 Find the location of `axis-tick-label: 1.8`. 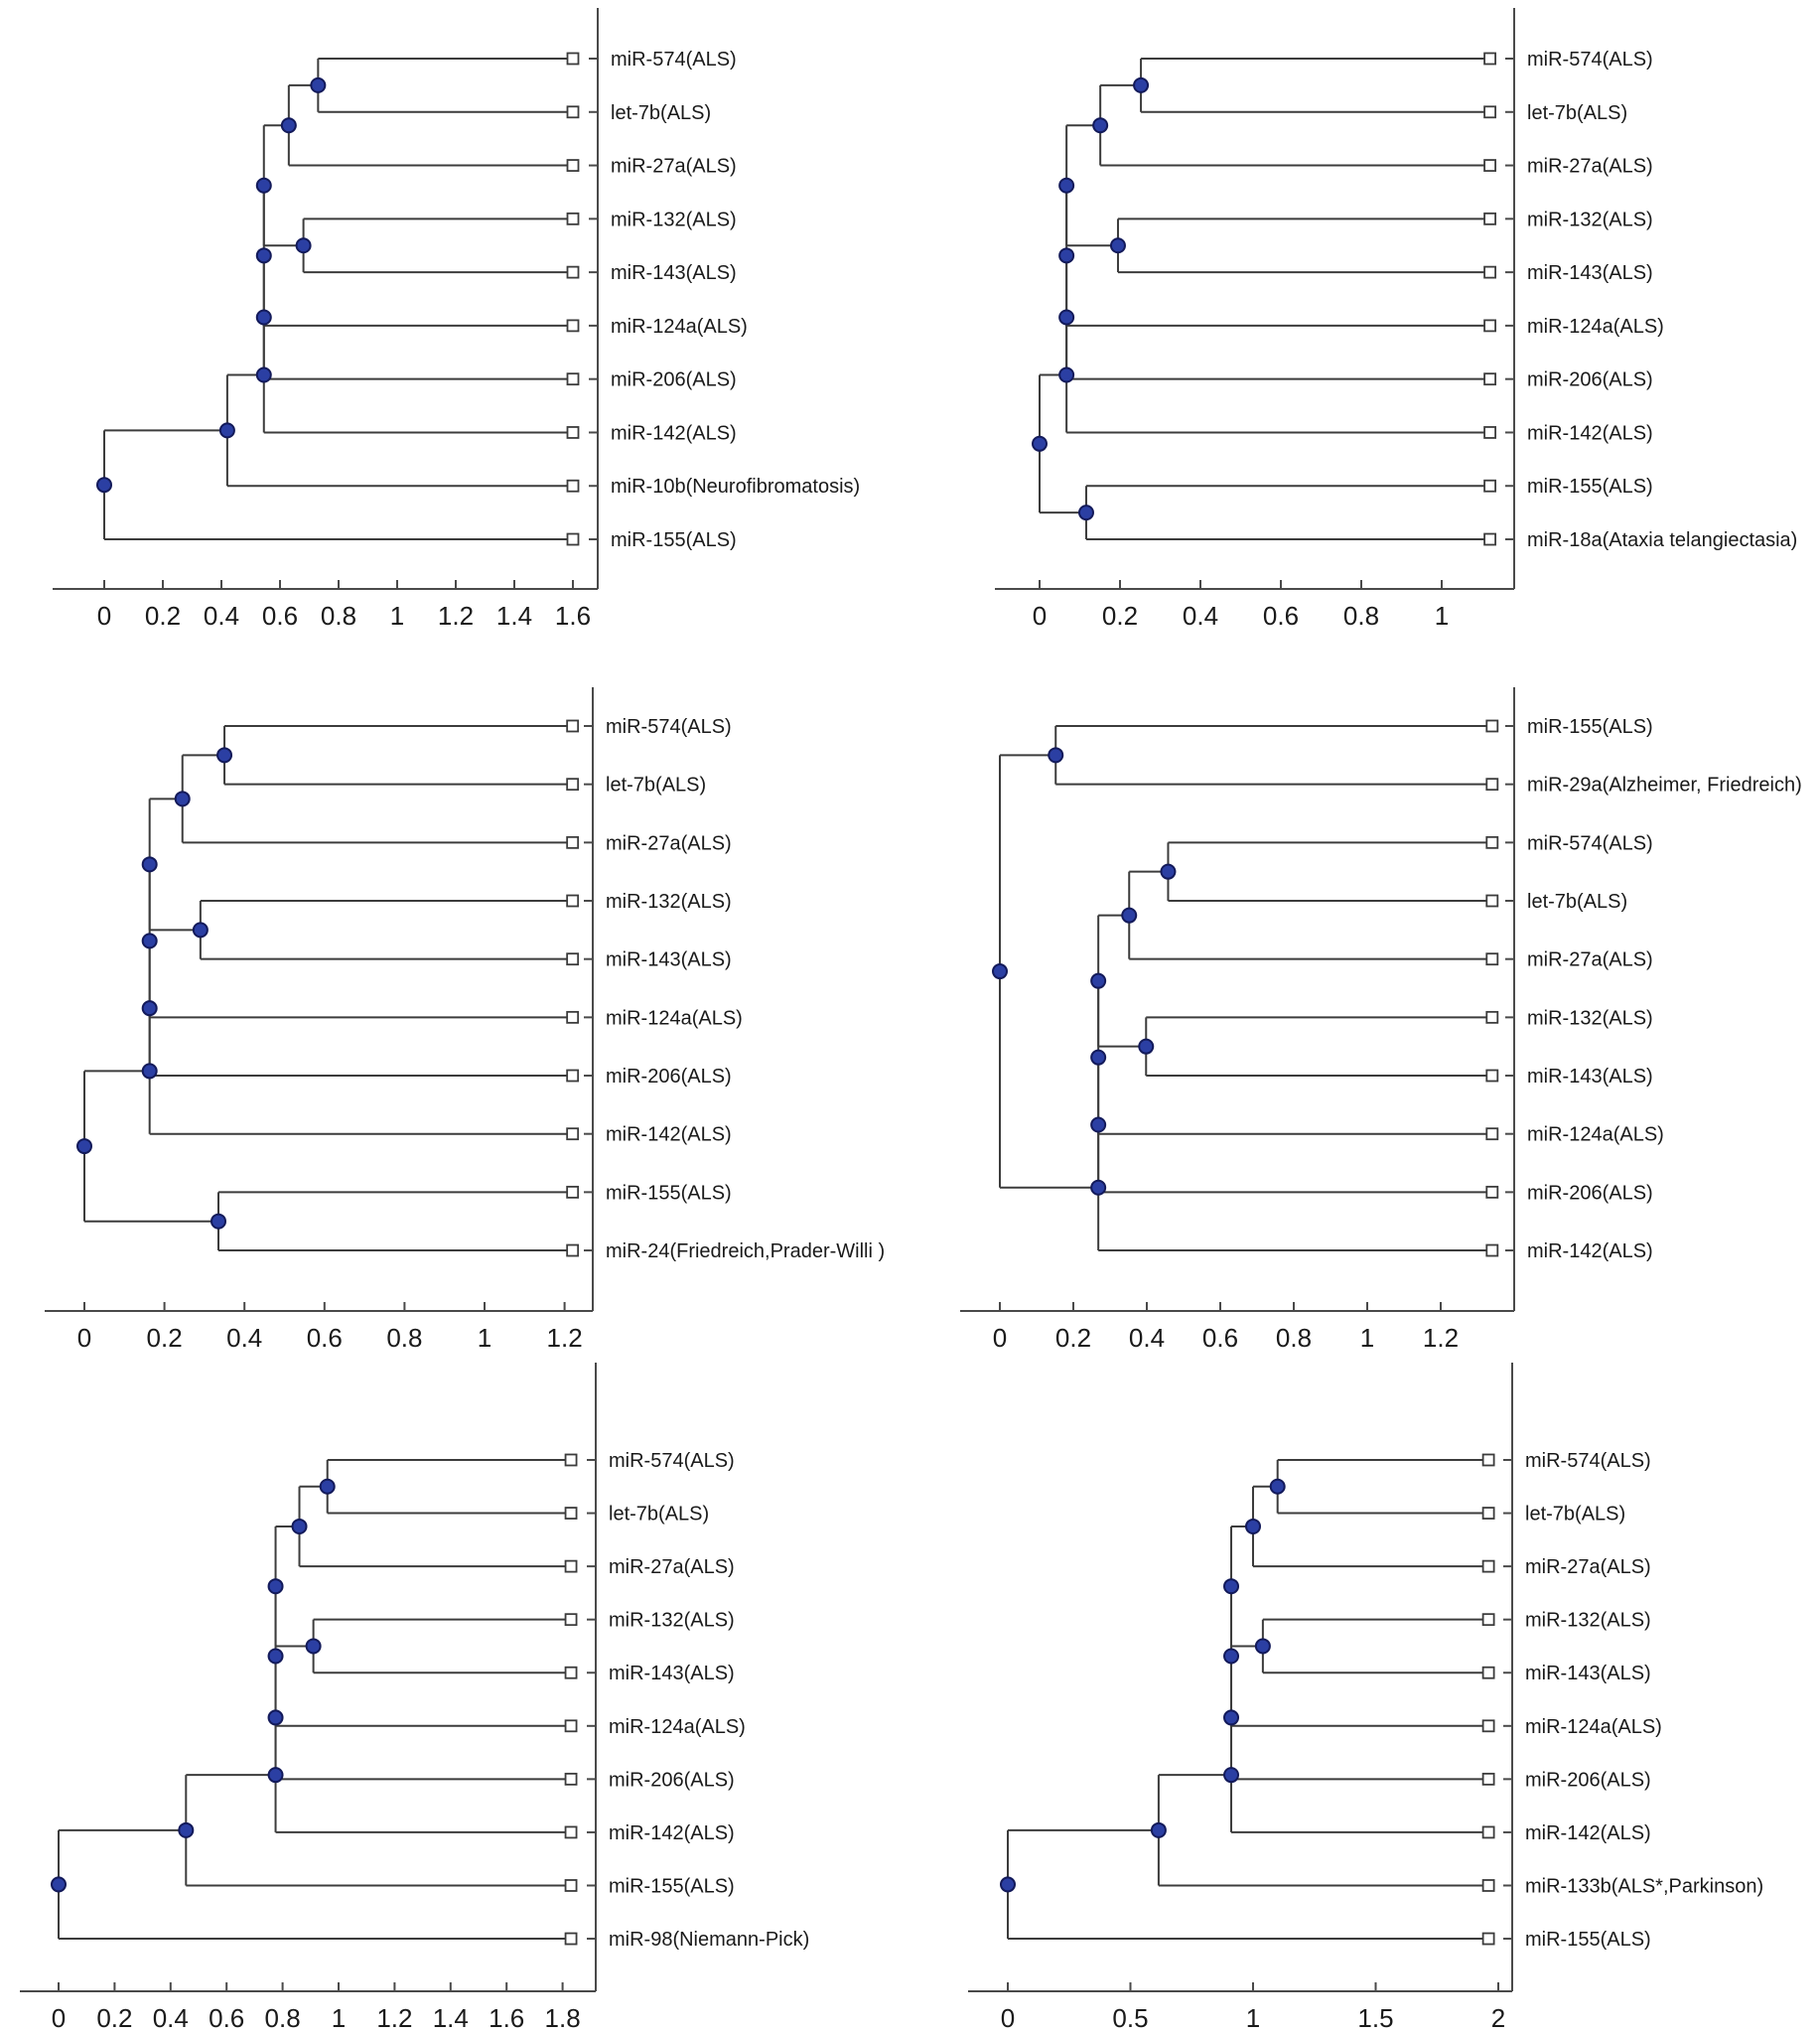

axis-tick-label: 1.8 is located at coordinates (563, 2018).